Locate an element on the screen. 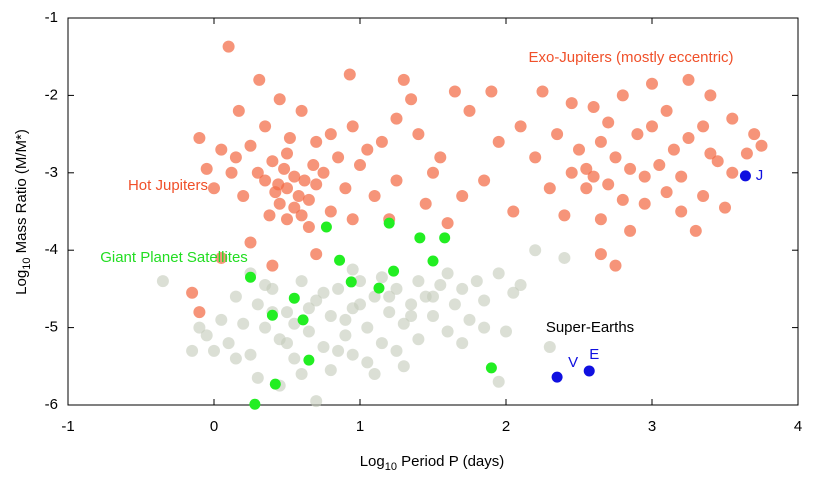  x-label-rest: Period P (days) is located at coordinates (450, 461).